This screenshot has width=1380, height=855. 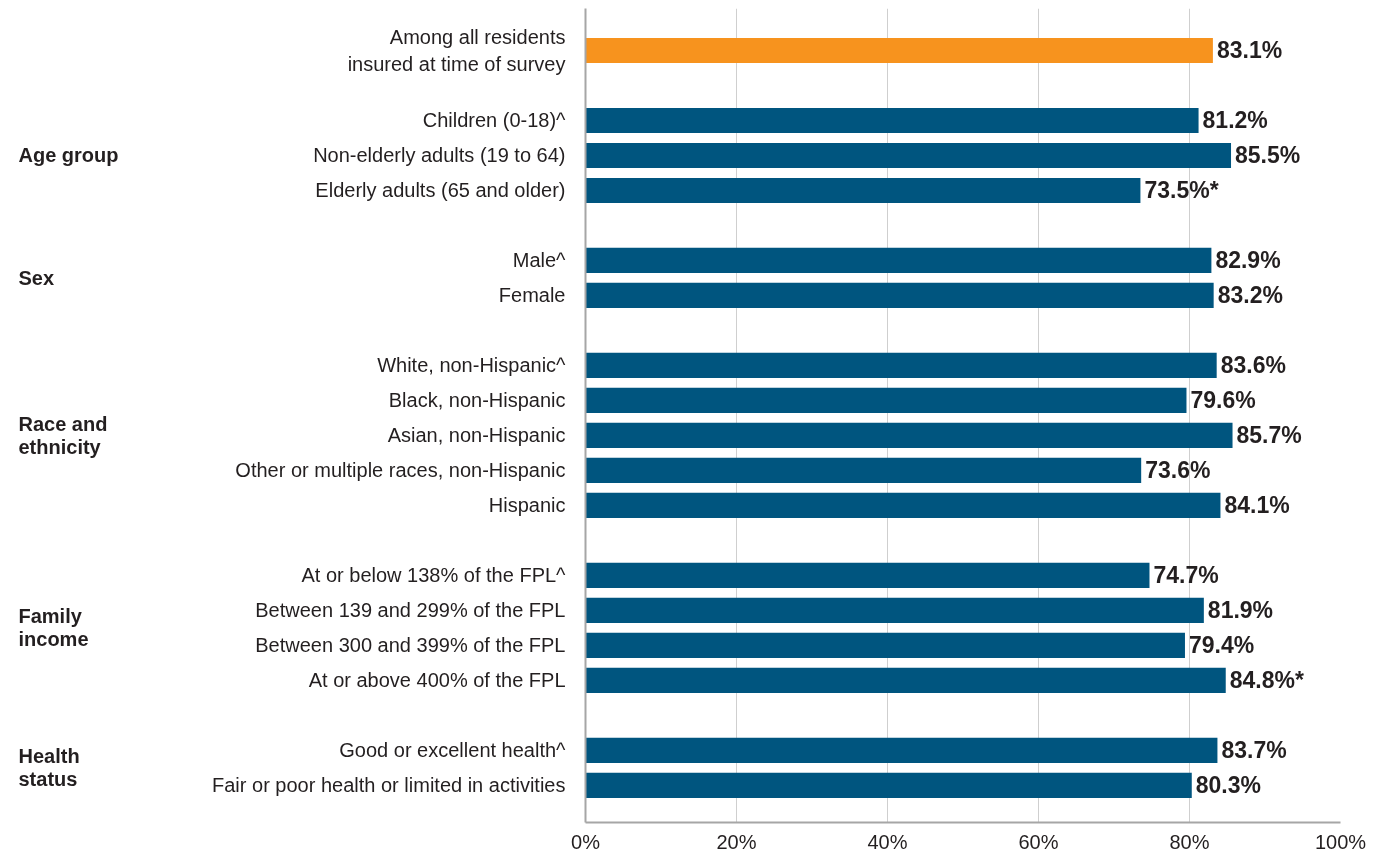 What do you see at coordinates (437, 680) in the screenshot?
I see `y-tick-label: At or above 400% of the FPL` at bounding box center [437, 680].